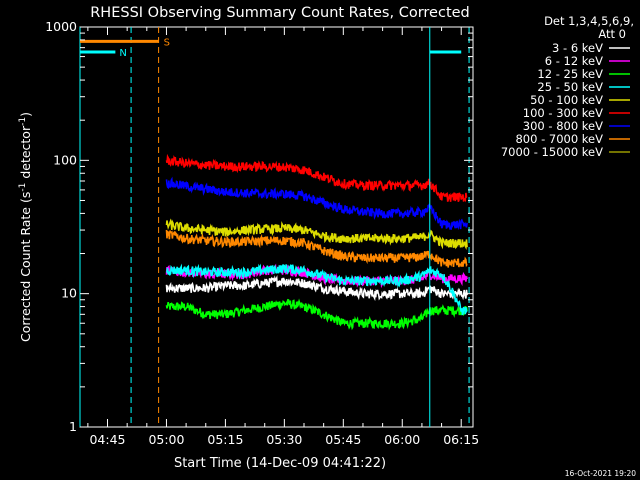 Image resolution: width=640 pixels, height=480 pixels. What do you see at coordinates (589, 21) in the screenshot?
I see `legend-header-line1: Det 1,3,4,5,6,9,` at bounding box center [589, 21].